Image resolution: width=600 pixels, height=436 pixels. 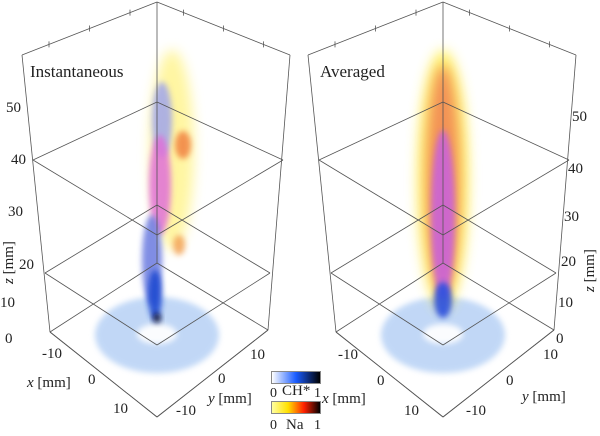 What do you see at coordinates (296, 391) in the screenshot?
I see `colorbar-ch-label: CH*` at bounding box center [296, 391].